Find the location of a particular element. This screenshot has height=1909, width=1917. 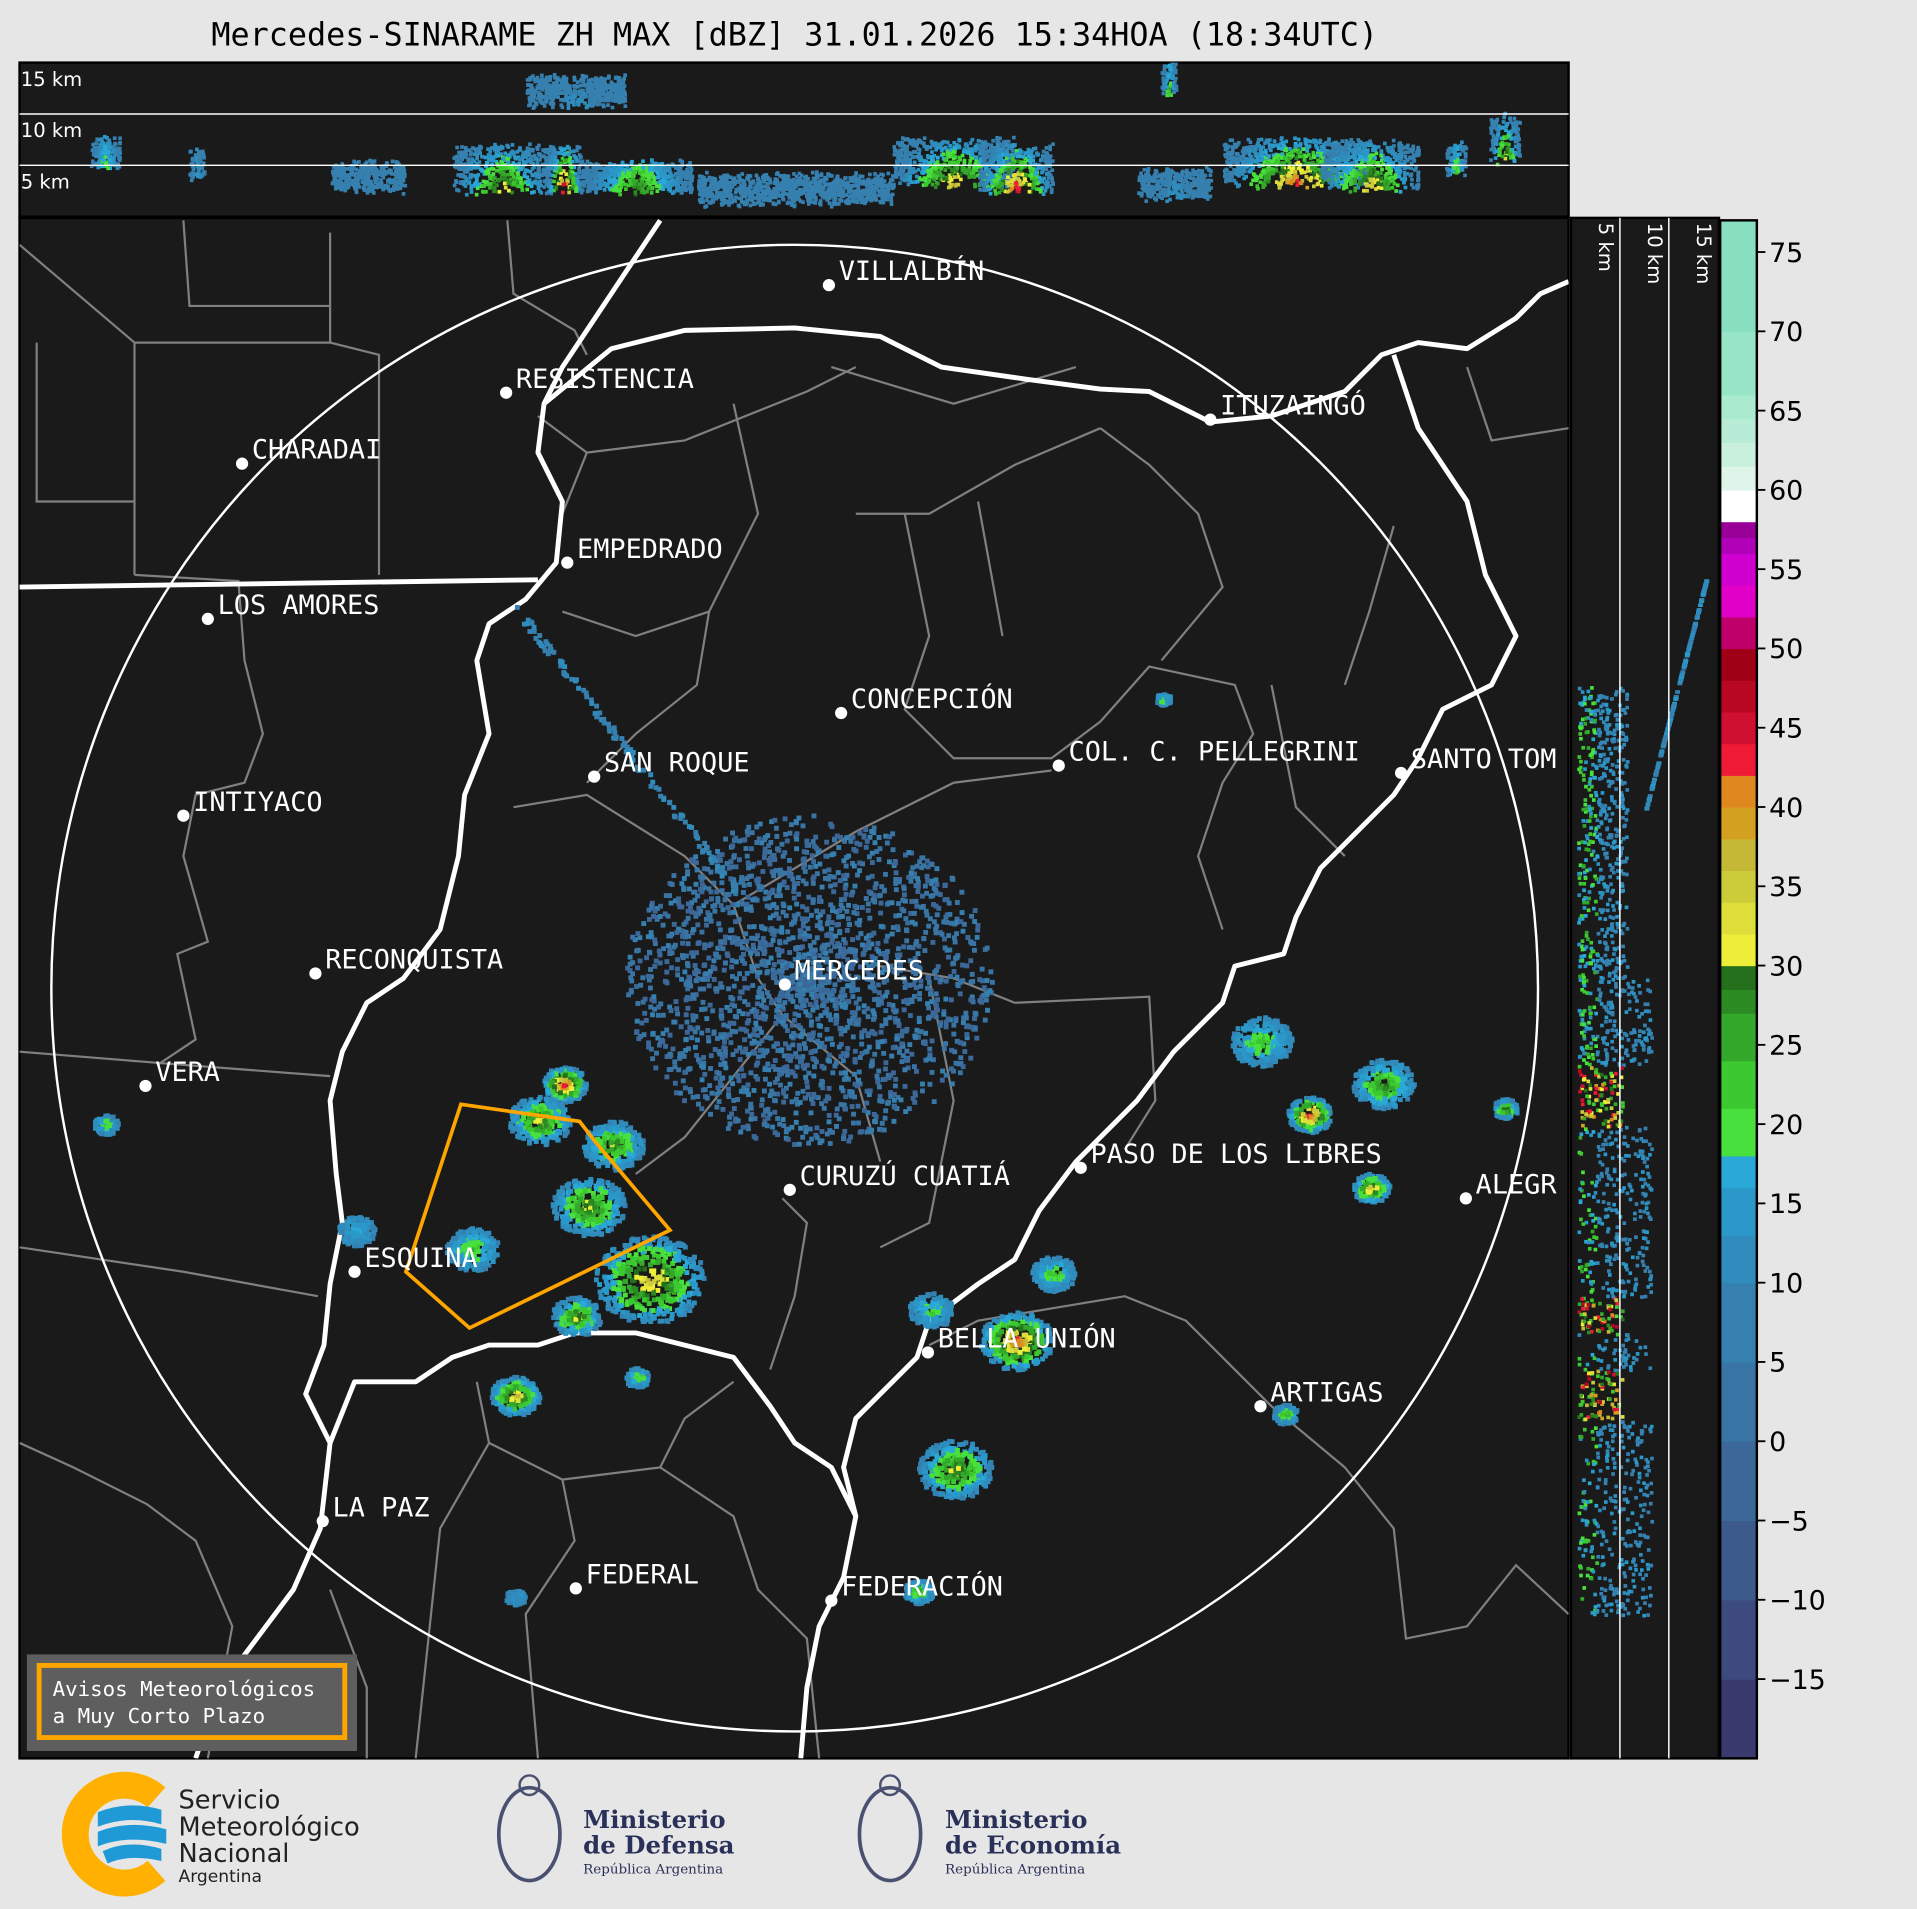

colorbar-tick-label: −5 is located at coordinates (1789, 1521).